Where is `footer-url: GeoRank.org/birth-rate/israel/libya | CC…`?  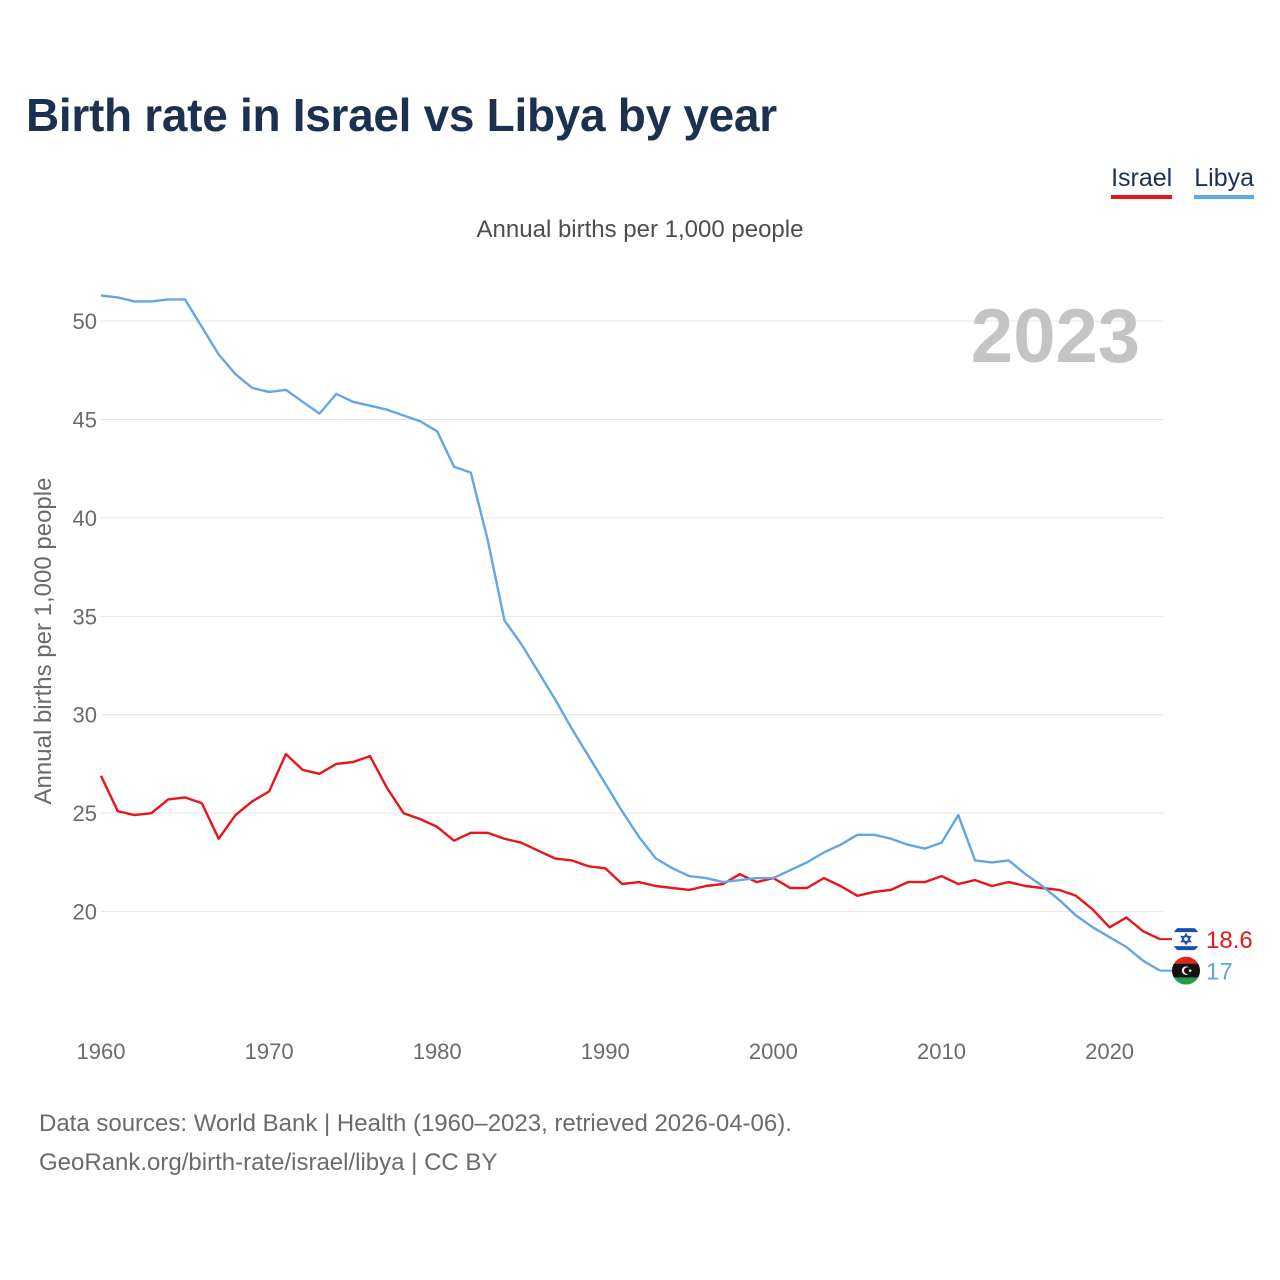 footer-url: GeoRank.org/birth-rate/israel/libya | CC… is located at coordinates (268, 1162).